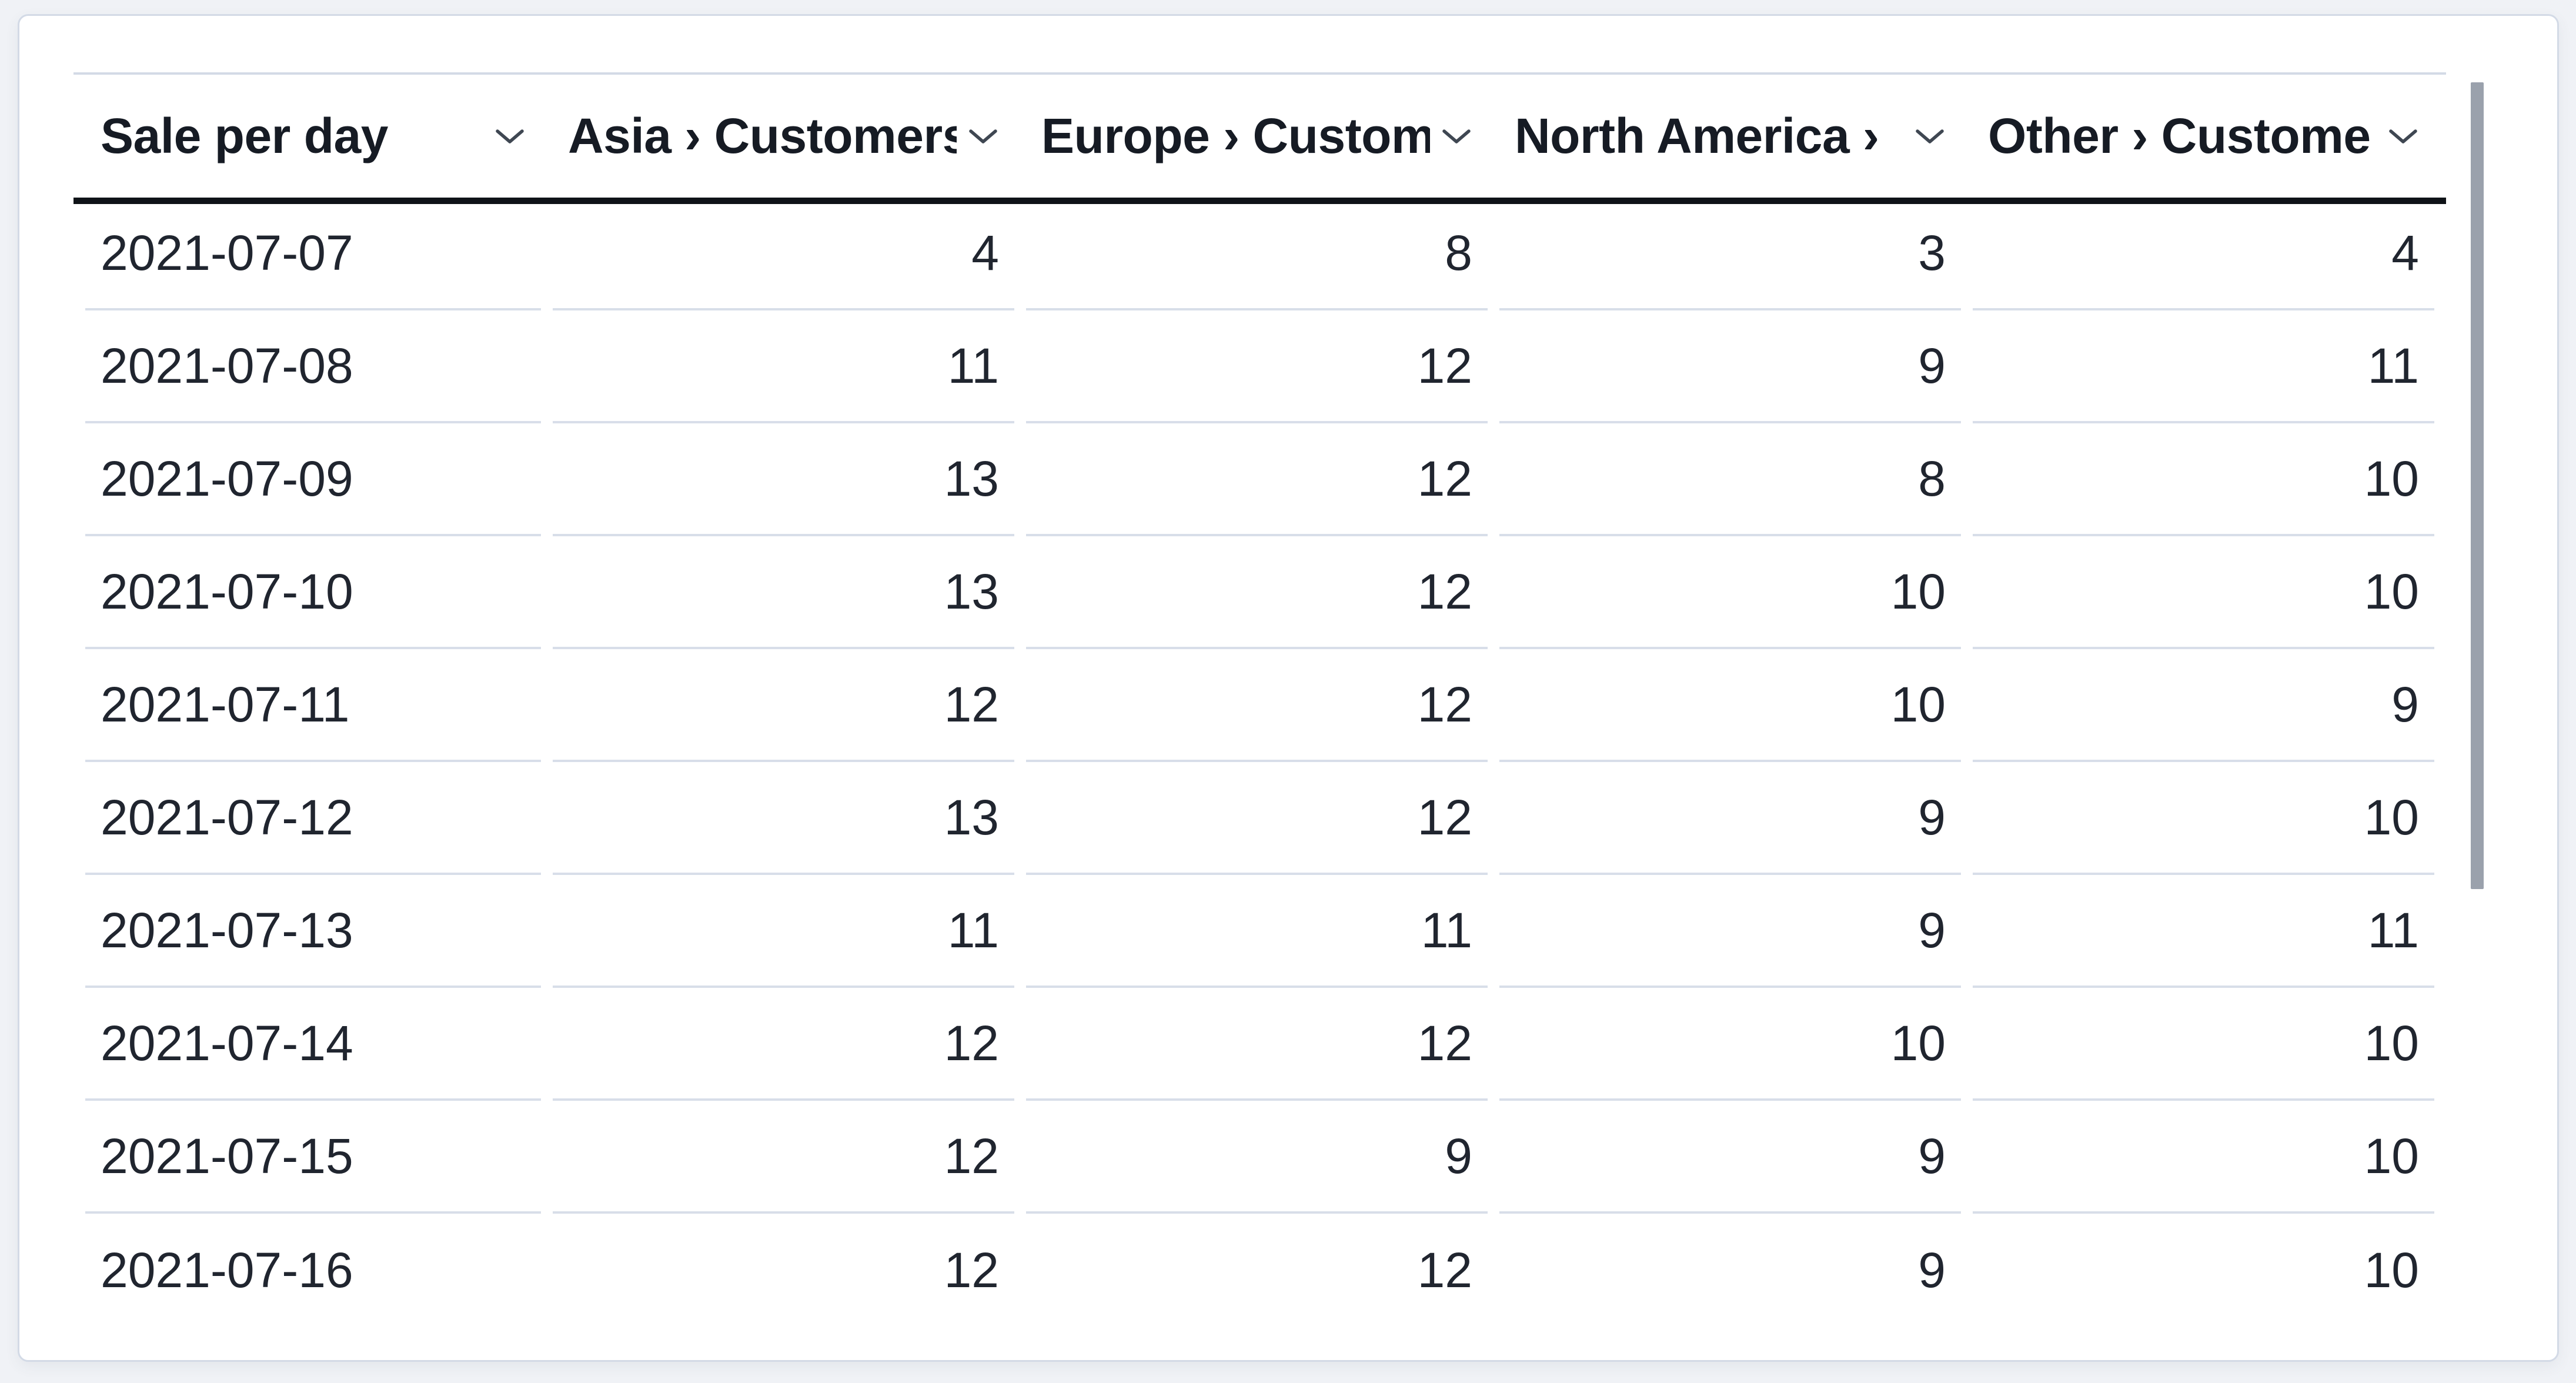 Image resolution: width=2576 pixels, height=1383 pixels. I want to click on table-row: 2021-07-11 12 12 10 9, so click(1259, 705).